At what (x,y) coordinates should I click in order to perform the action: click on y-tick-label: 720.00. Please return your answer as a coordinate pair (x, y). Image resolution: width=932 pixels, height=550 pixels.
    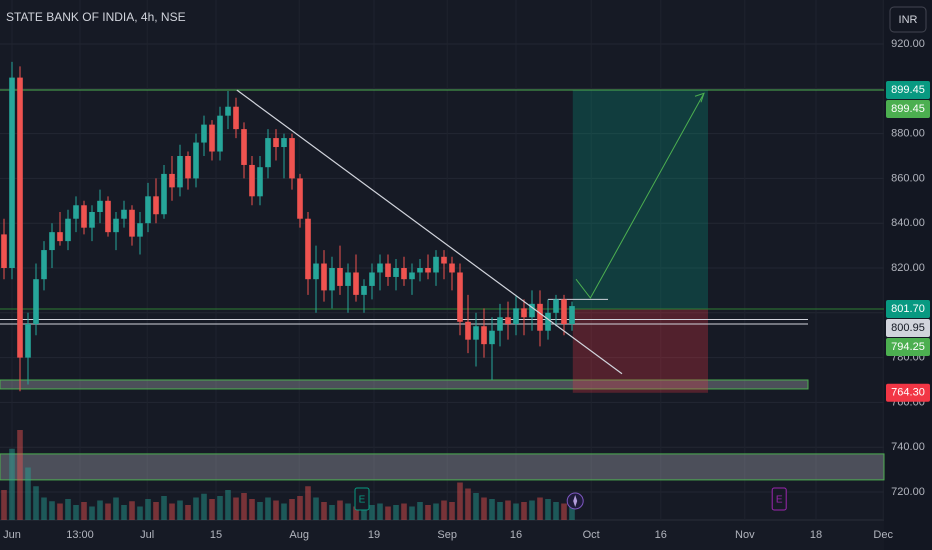
    Looking at the image, I should click on (908, 492).